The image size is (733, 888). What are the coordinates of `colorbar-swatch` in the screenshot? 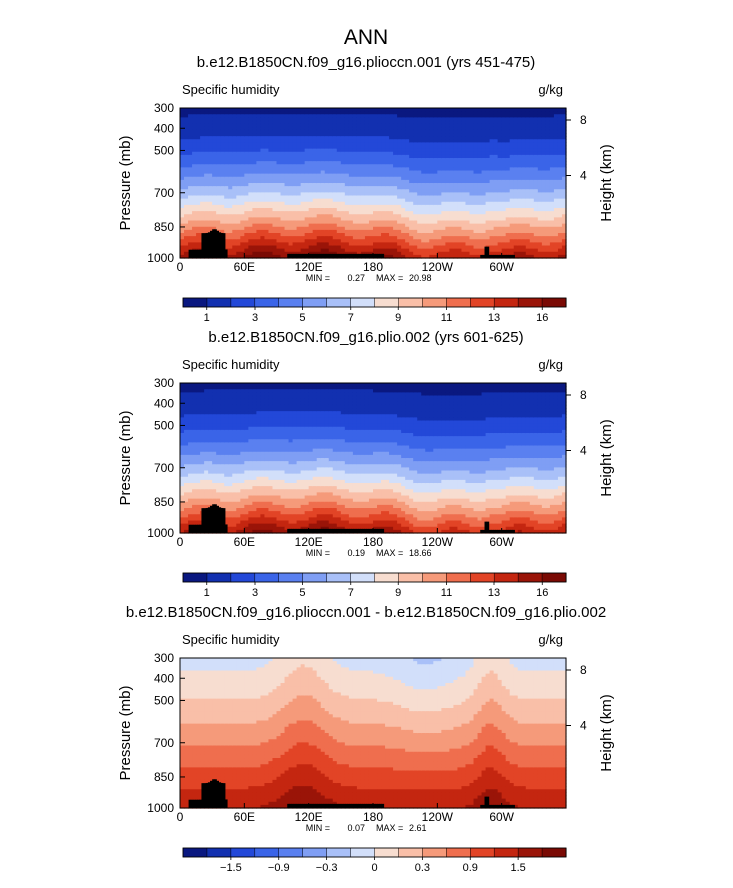 It's located at (243, 302).